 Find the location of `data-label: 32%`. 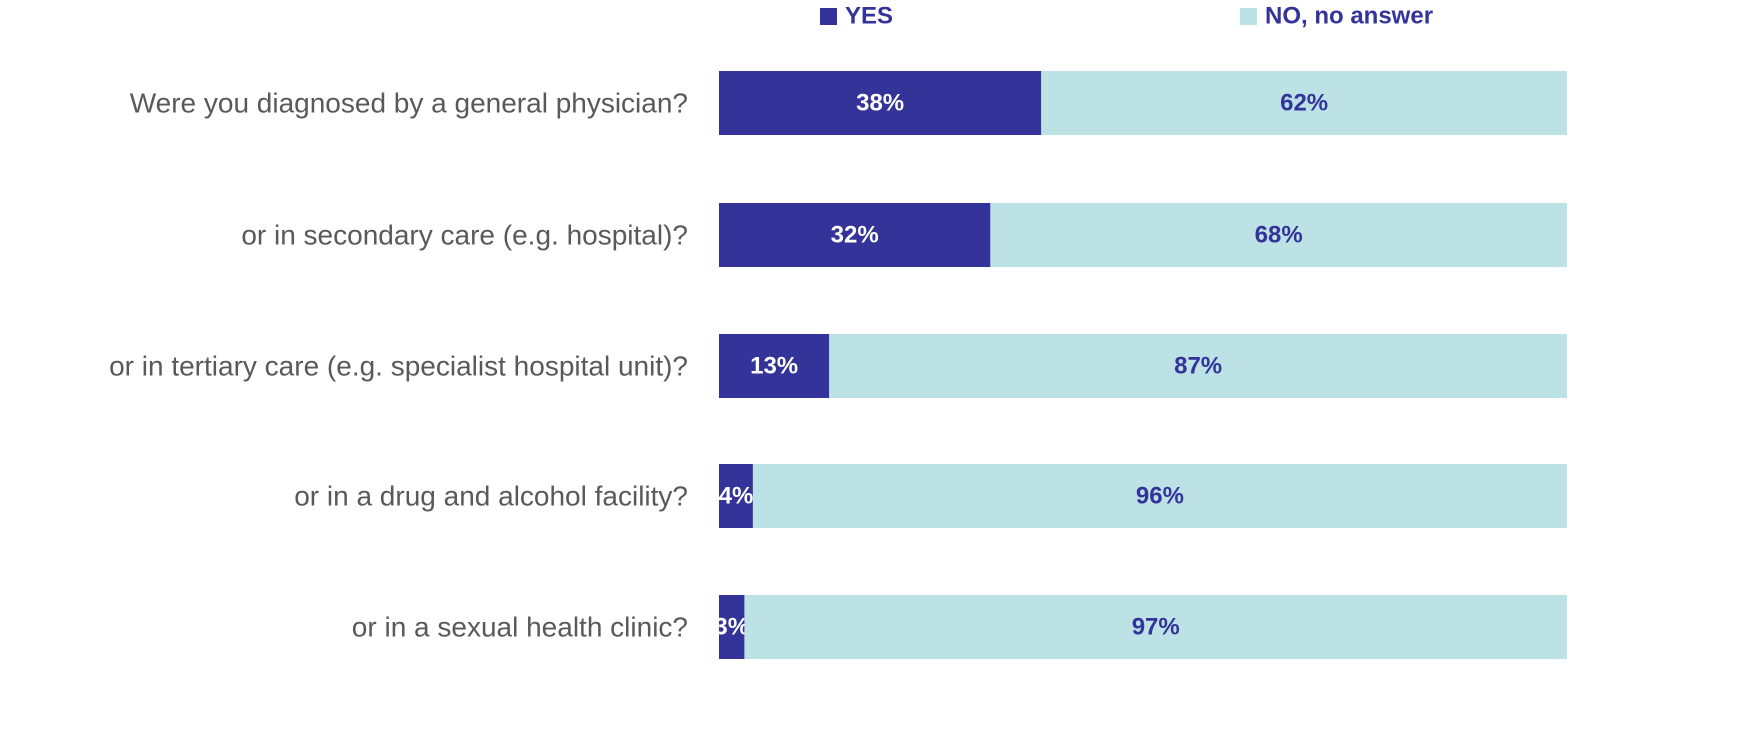

data-label: 32% is located at coordinates (855, 234).